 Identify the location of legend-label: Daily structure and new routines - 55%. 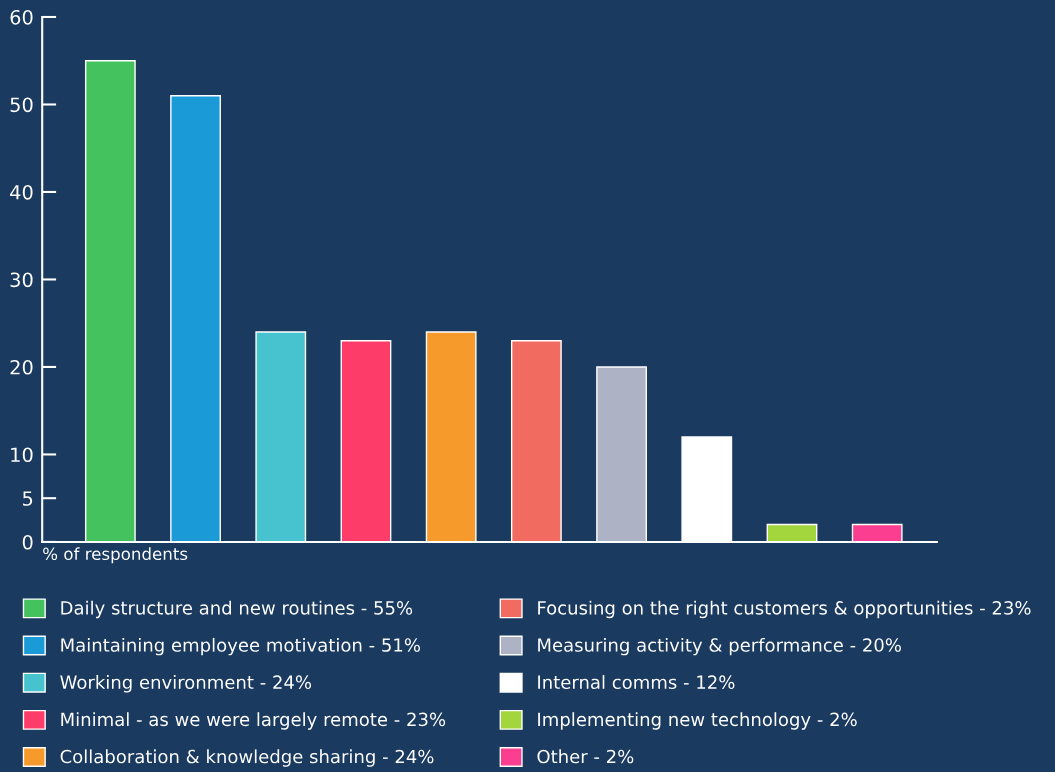
(237, 609).